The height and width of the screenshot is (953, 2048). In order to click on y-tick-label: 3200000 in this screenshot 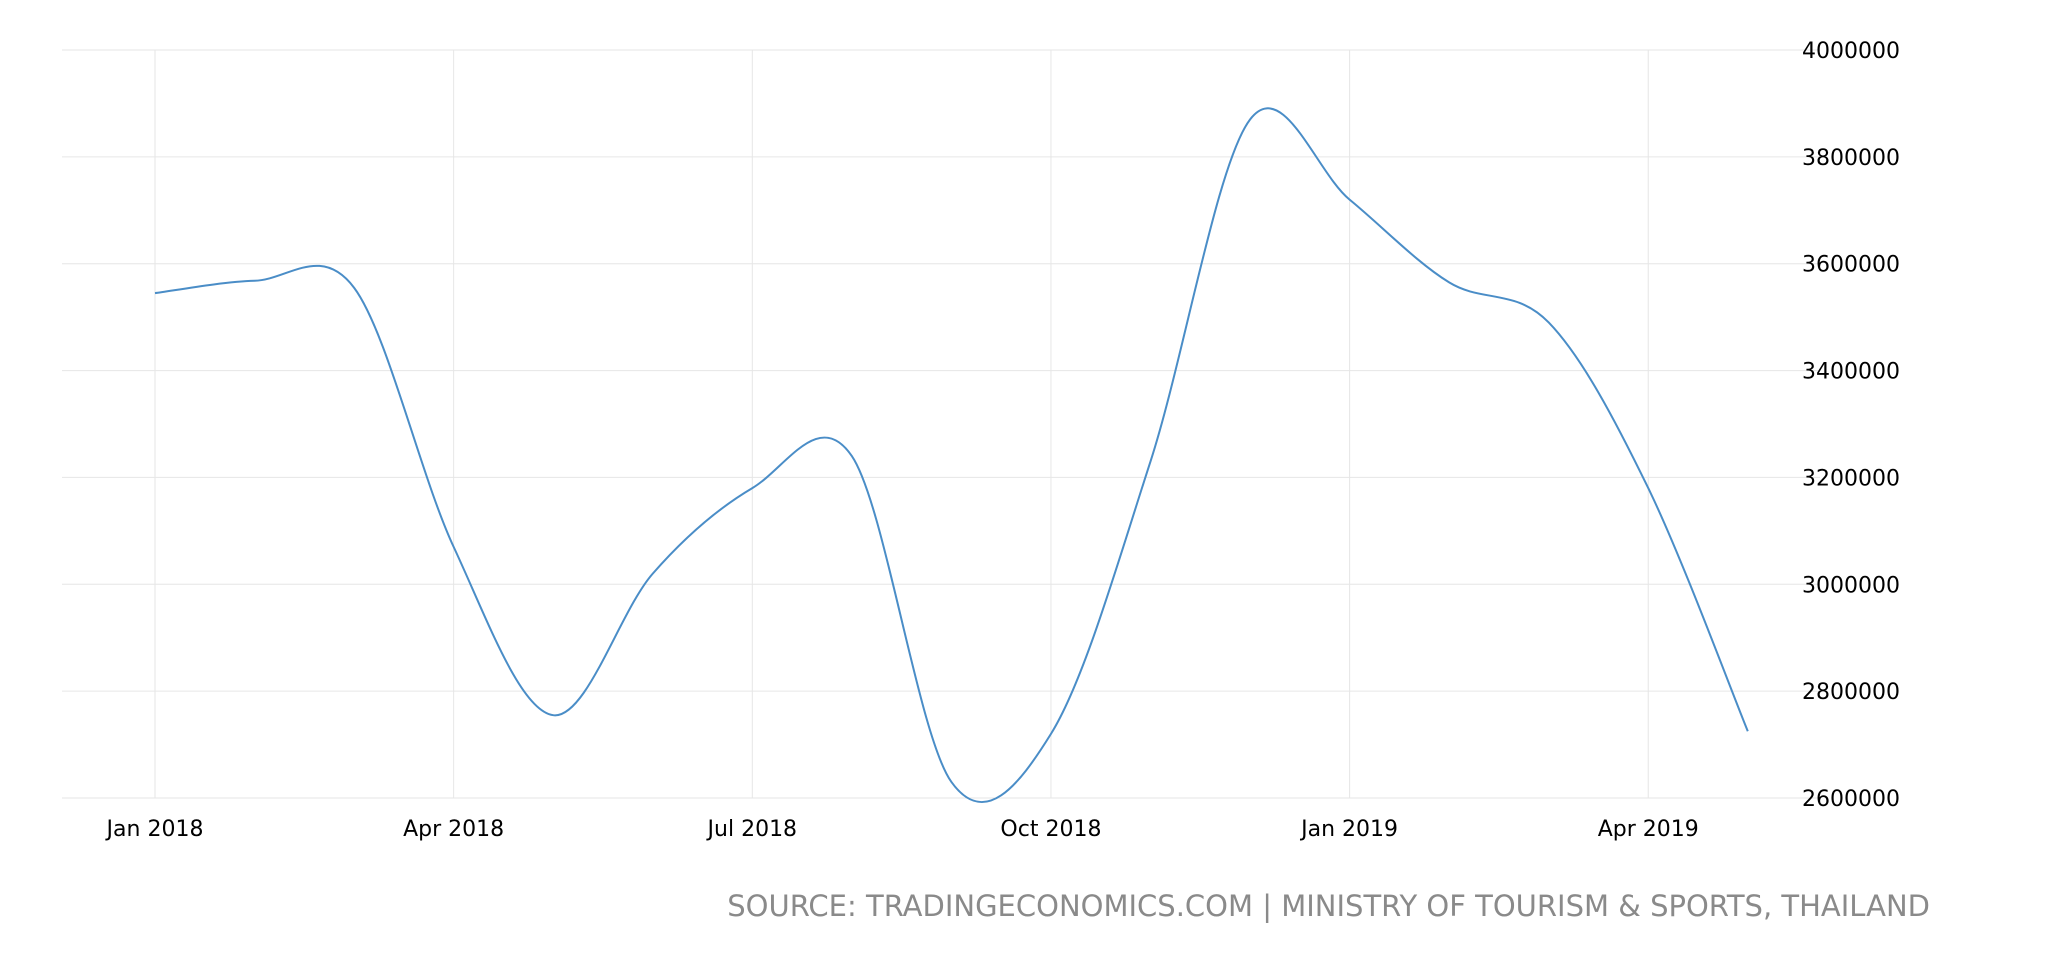, I will do `click(1851, 478)`.